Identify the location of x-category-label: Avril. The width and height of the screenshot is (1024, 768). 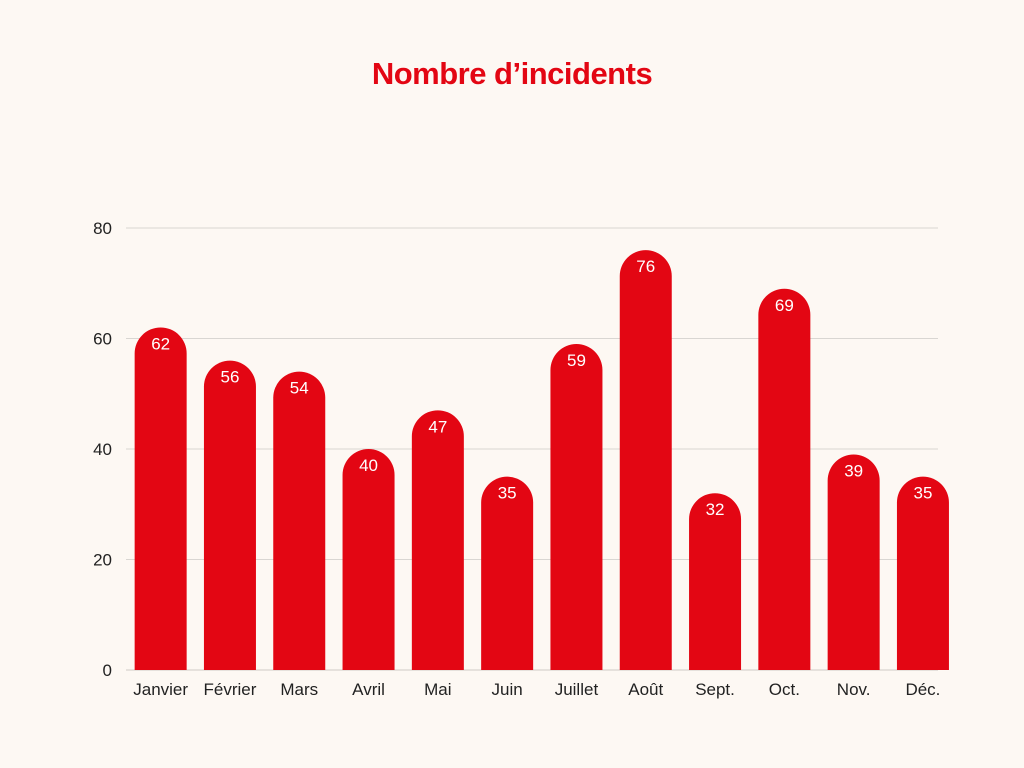
(368, 689).